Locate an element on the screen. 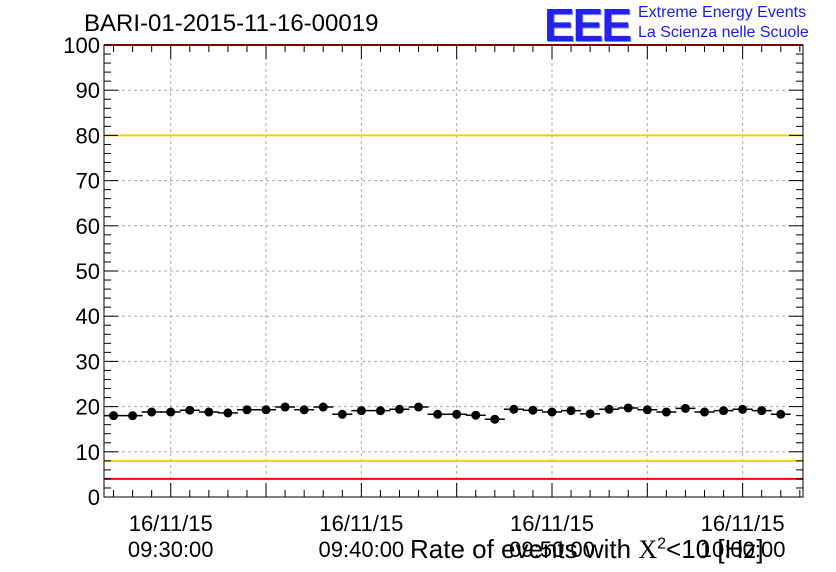 The height and width of the screenshot is (572, 836). x-axis-title: Rate of events with X2<10 [Hz] is located at coordinates (587, 549).